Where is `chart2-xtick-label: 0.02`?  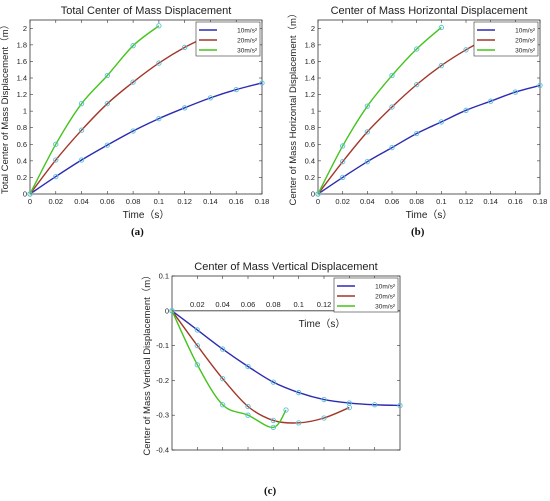 chart2-xtick-label: 0.02 is located at coordinates (197, 304).